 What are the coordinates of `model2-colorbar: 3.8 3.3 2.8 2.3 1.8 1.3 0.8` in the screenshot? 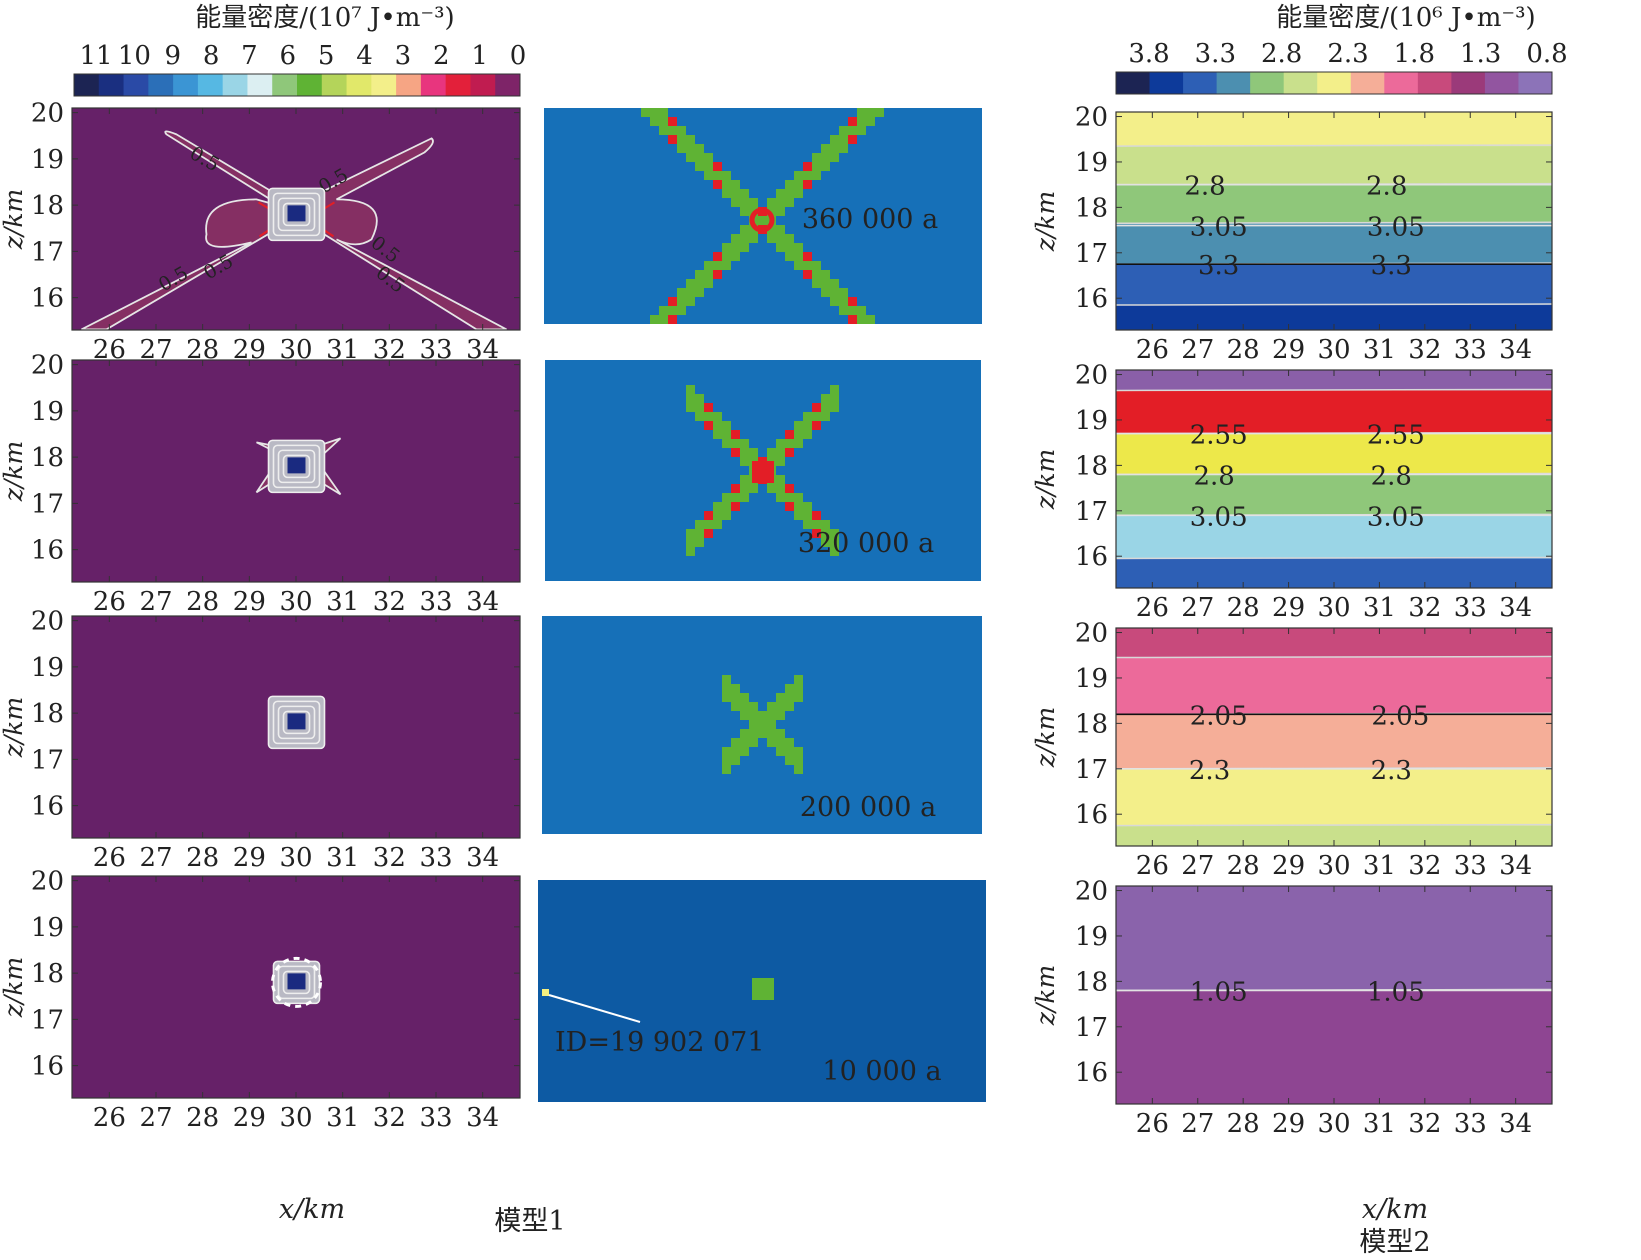 It's located at (1341, 67).